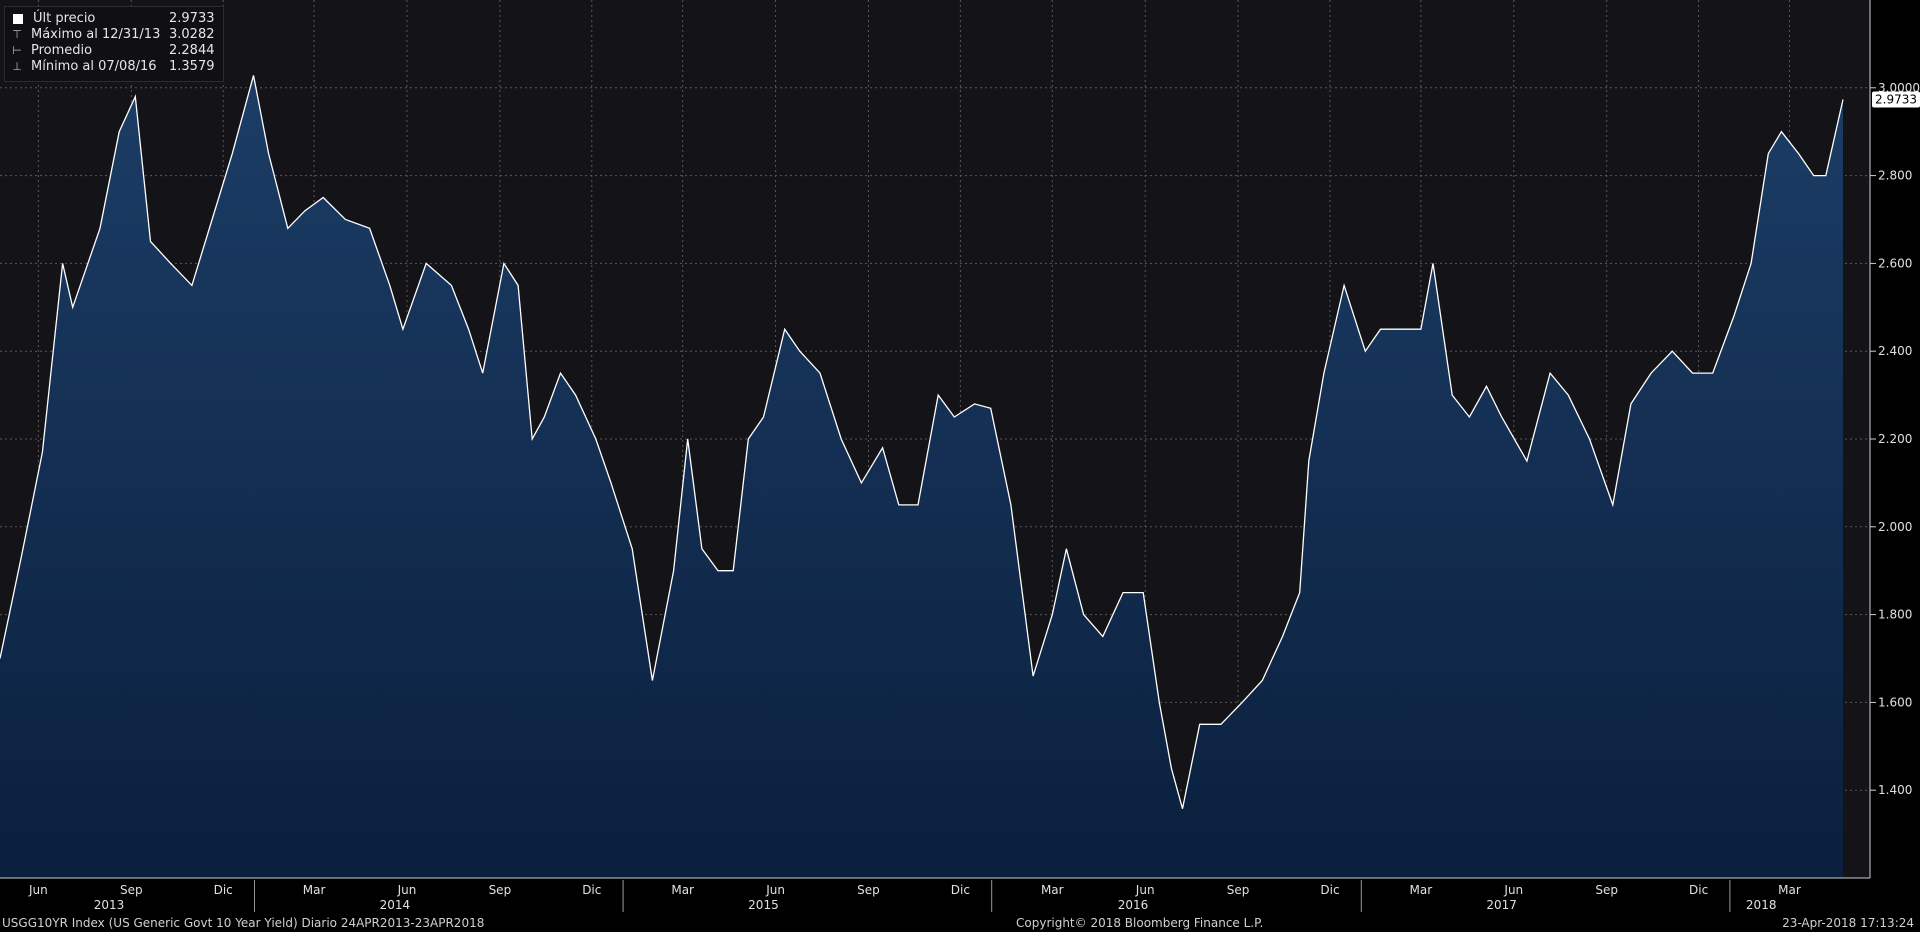  What do you see at coordinates (763, 905) in the screenshot?
I see `year-label: 2015` at bounding box center [763, 905].